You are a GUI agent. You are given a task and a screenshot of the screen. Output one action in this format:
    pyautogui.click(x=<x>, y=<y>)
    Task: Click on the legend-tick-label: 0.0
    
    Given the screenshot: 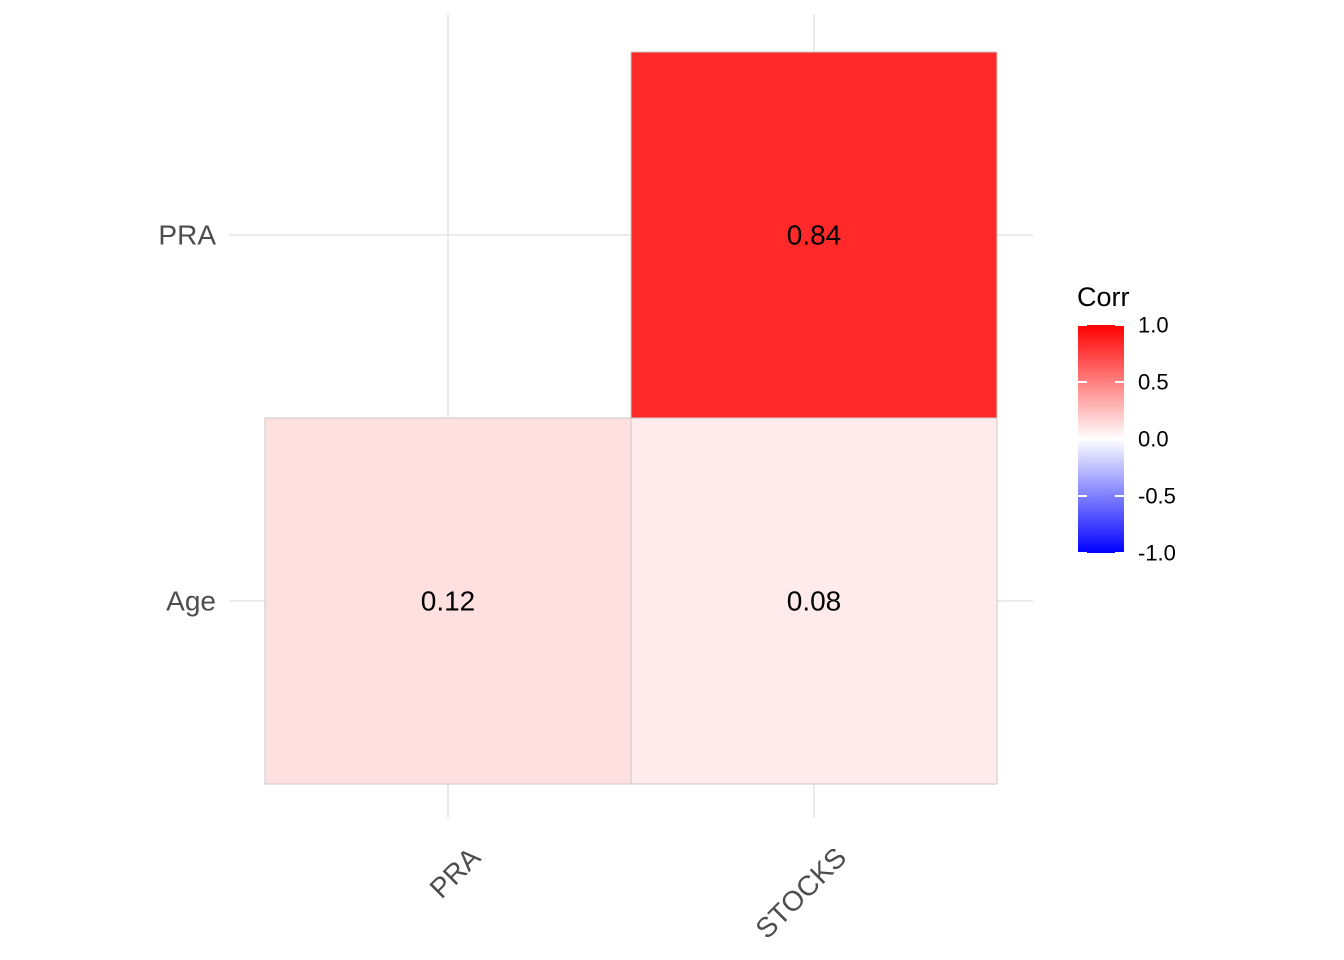 What is the action you would take?
    pyautogui.click(x=1153, y=439)
    